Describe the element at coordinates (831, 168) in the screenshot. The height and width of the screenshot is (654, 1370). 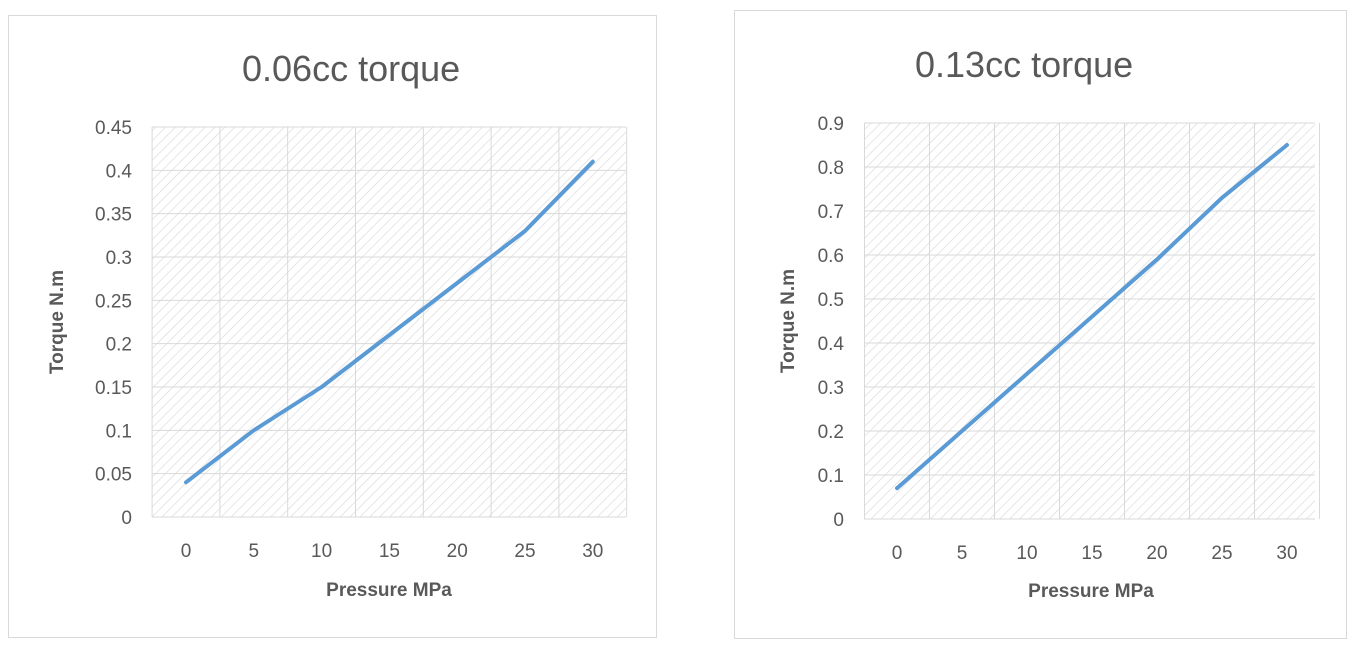
I see `y-tick-label: 0.8` at that location.